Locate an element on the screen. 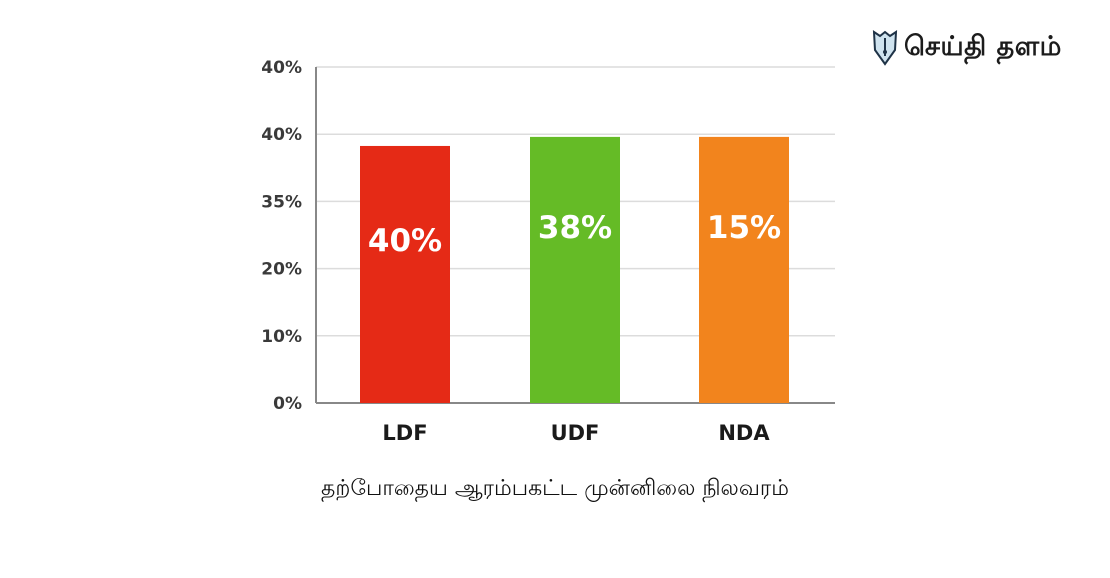 This screenshot has width=1110, height=578. x-tick-label: UDF is located at coordinates (575, 433).